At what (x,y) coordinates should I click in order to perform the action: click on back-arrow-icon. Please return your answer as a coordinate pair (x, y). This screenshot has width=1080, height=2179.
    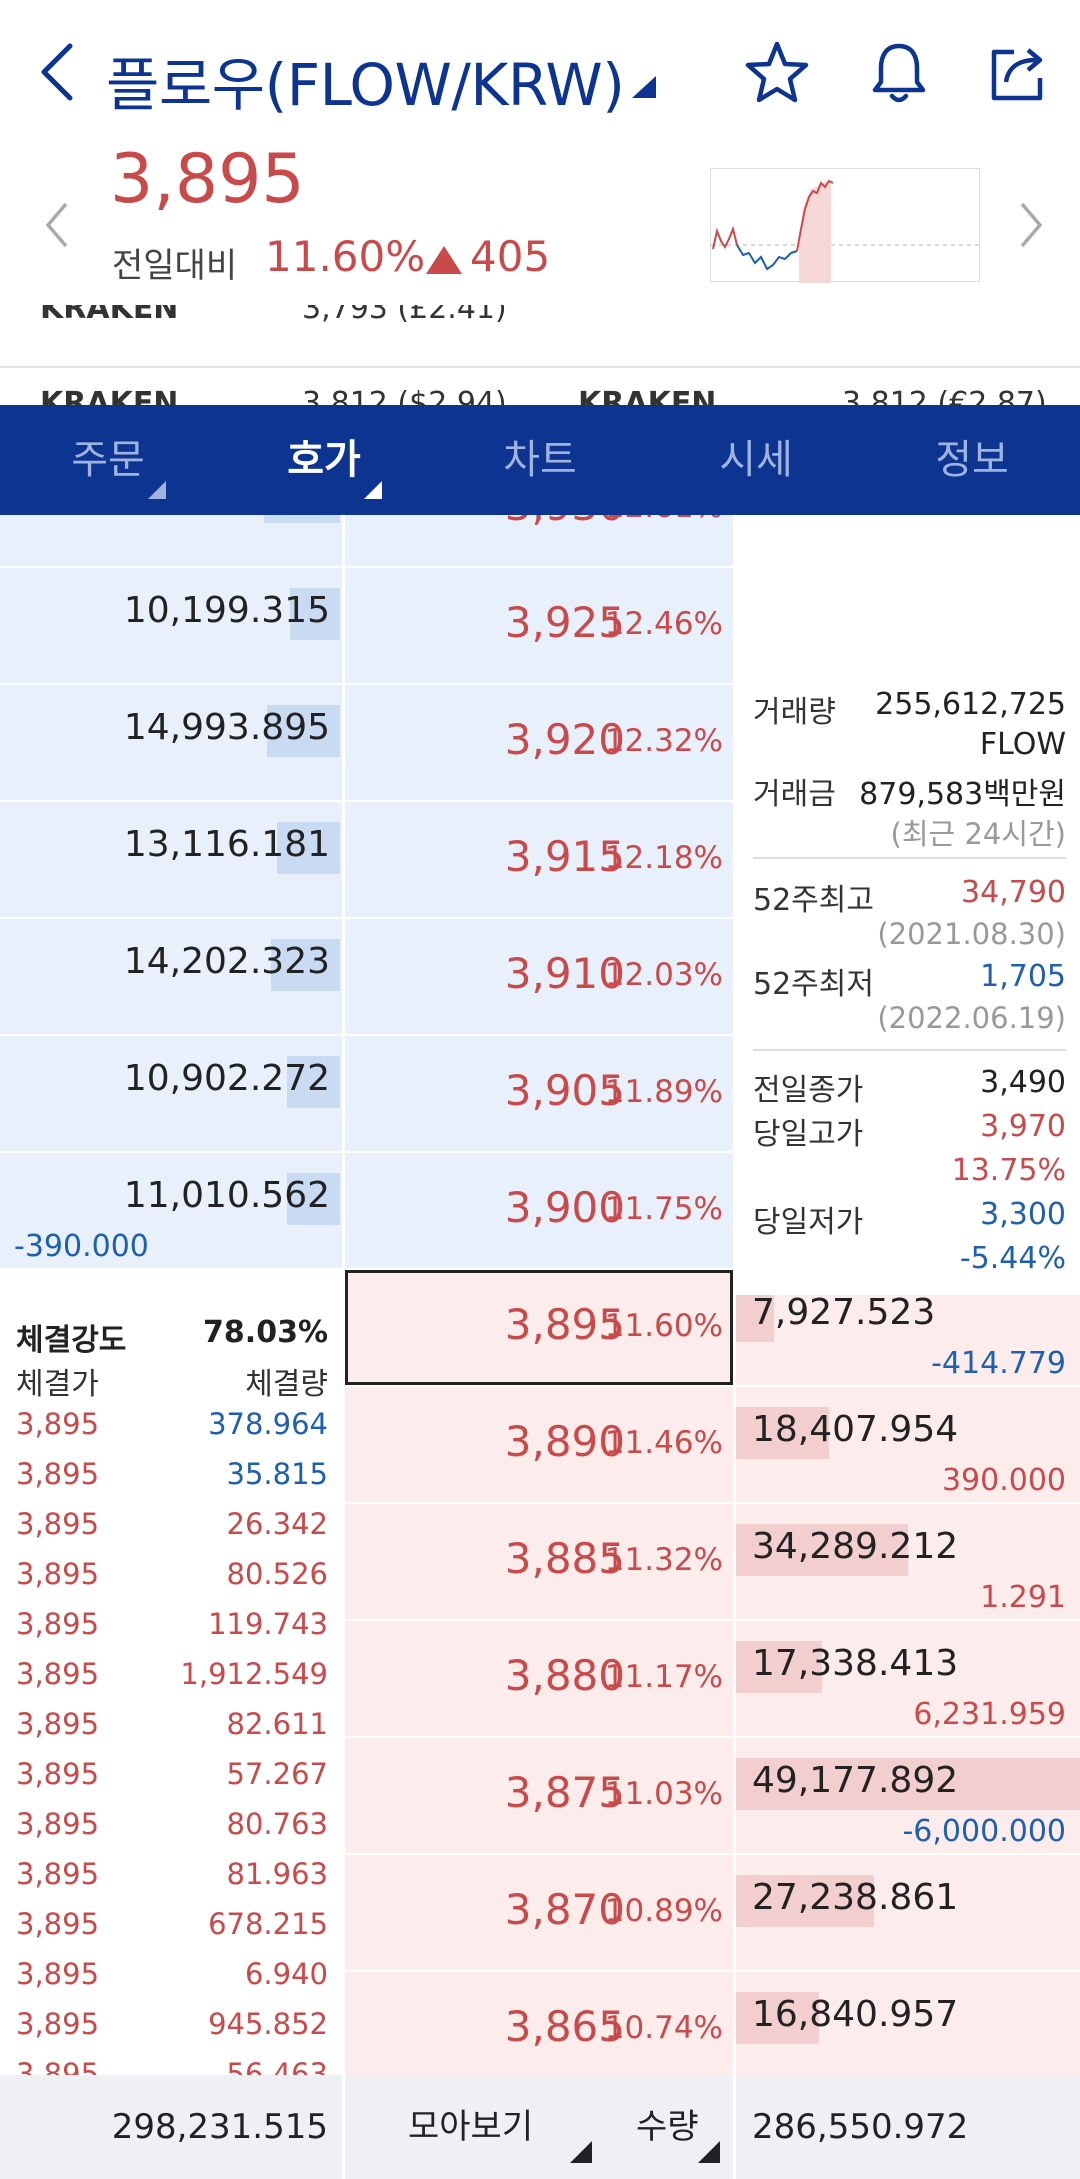
    Looking at the image, I should click on (56, 72).